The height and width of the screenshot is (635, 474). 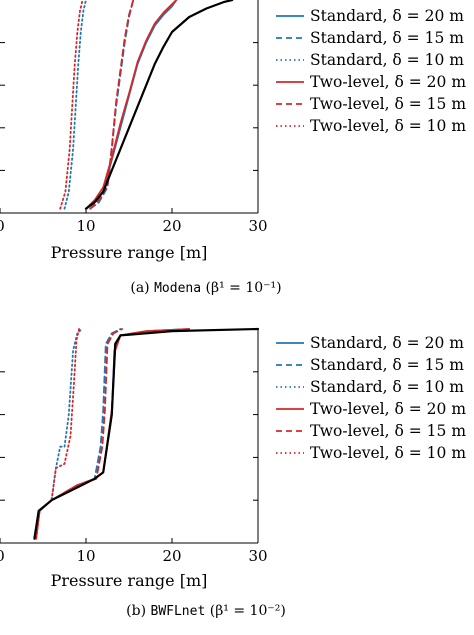 What do you see at coordinates (138, 611) in the screenshot?
I see `caption-prefix: (b)` at bounding box center [138, 611].